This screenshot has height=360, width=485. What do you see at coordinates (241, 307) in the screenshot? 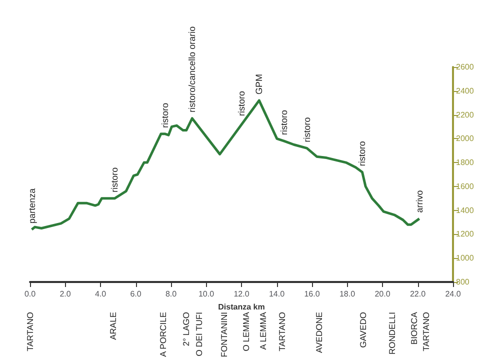
I see `x-axis-title: Distanza km` at bounding box center [241, 307].